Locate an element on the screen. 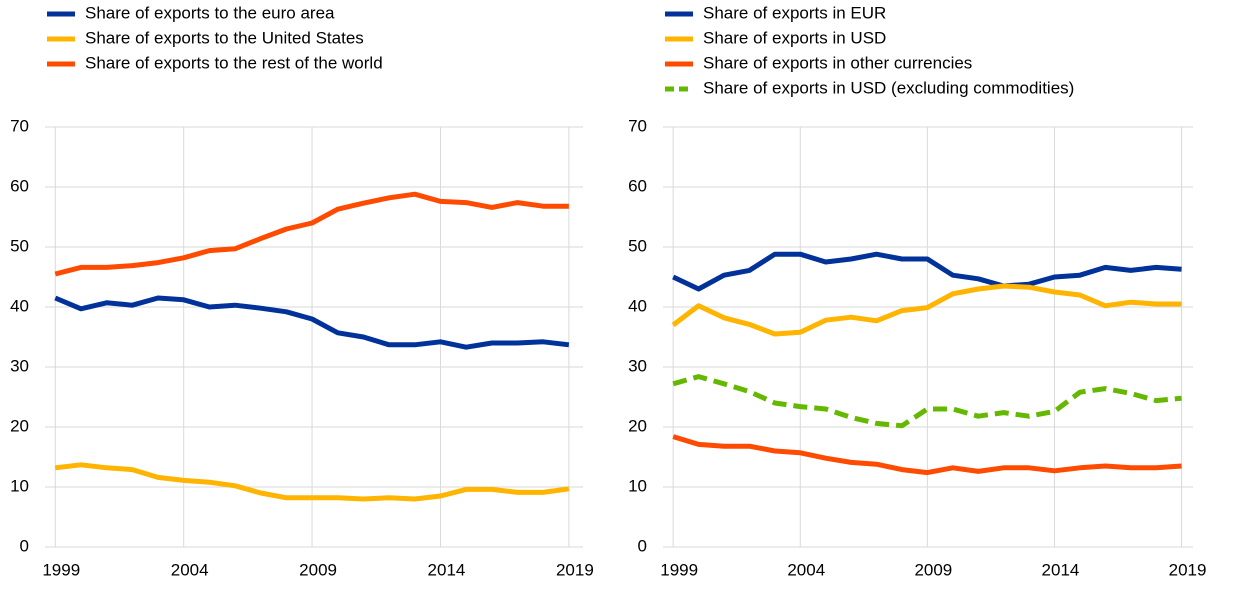 The height and width of the screenshot is (594, 1240). legend-label: Share of exports to the United States is located at coordinates (224, 37).